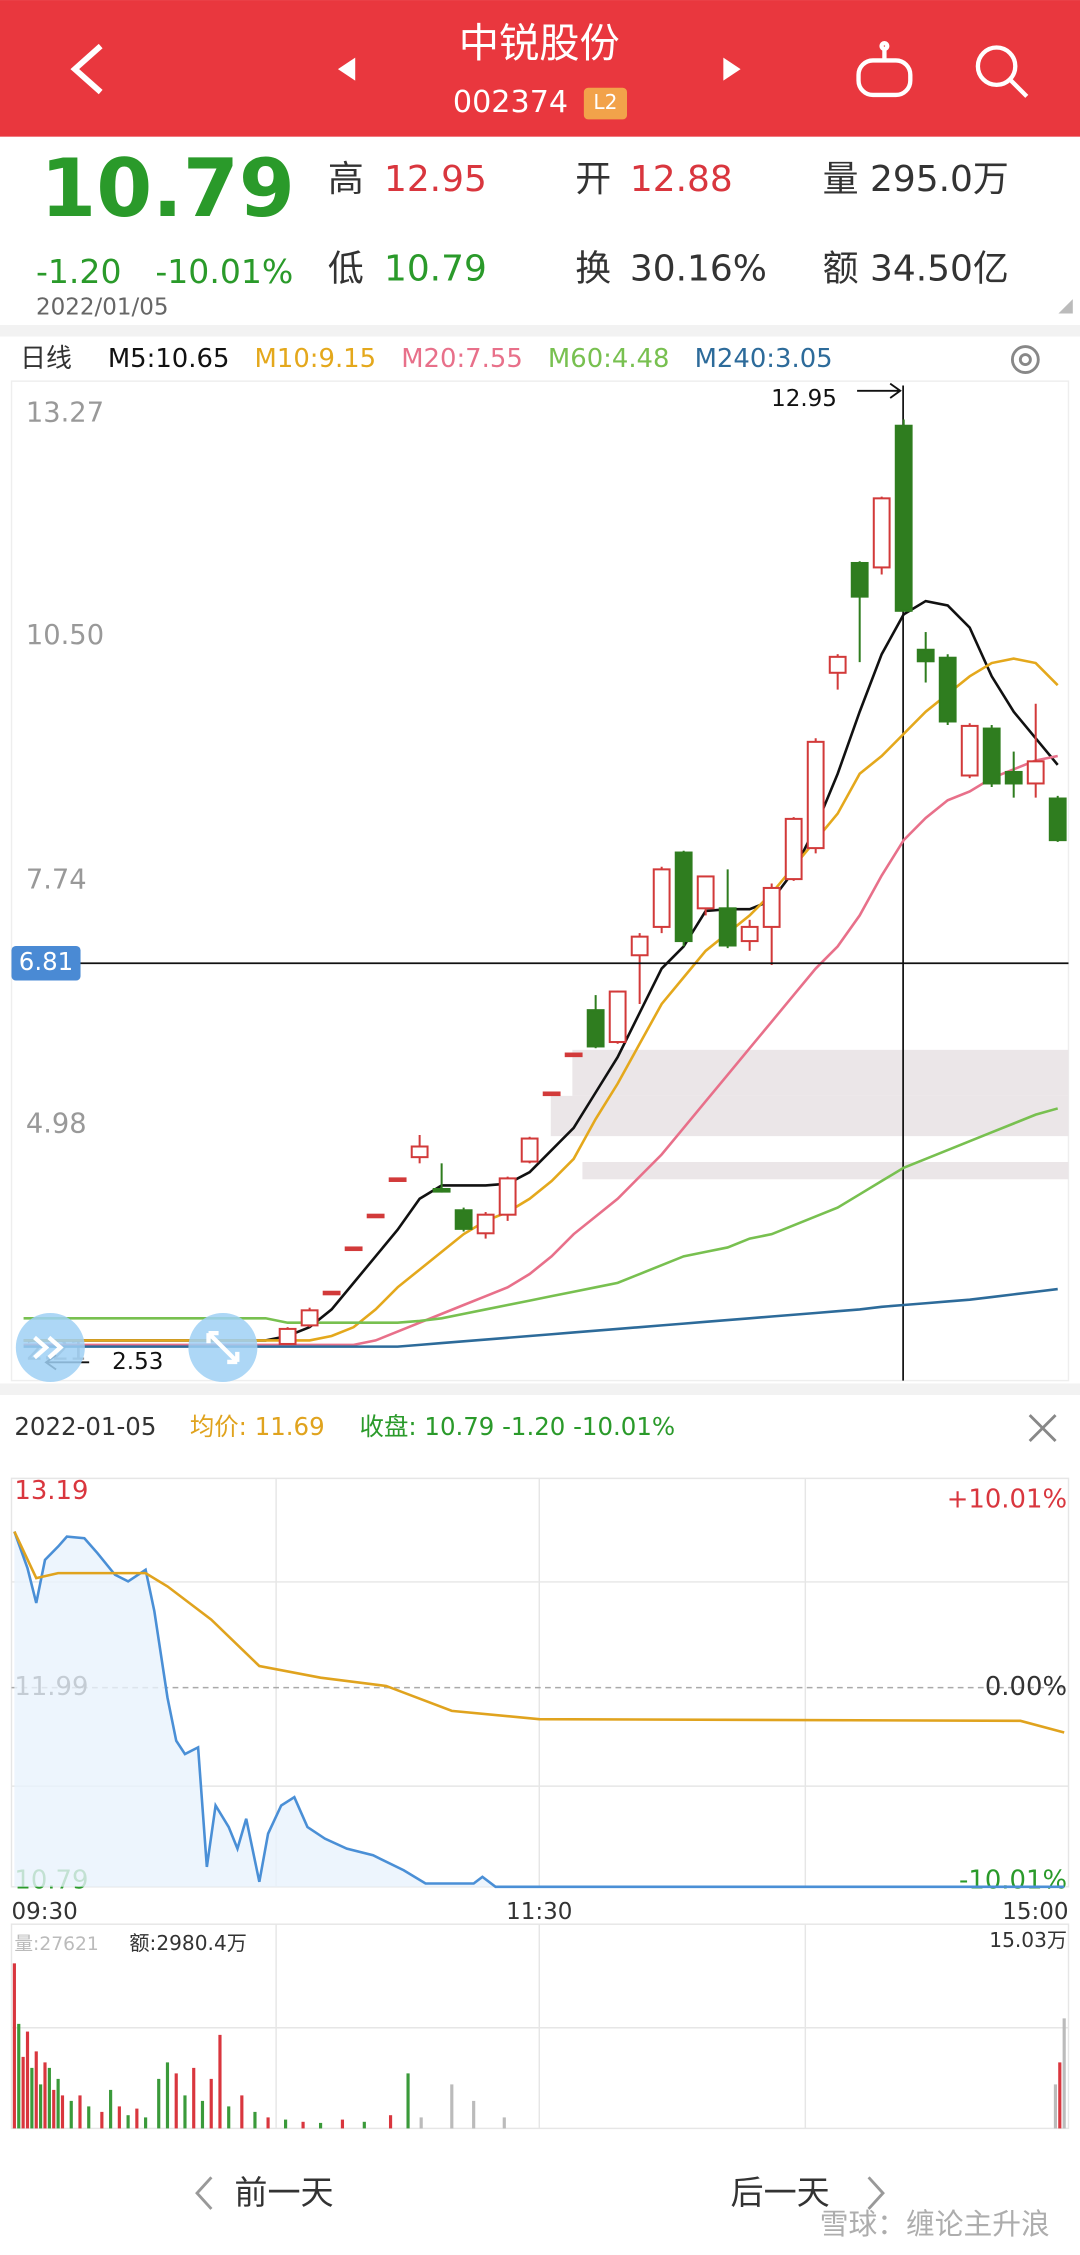 The height and width of the screenshot is (2255, 1080). What do you see at coordinates (935, 2224) in the screenshot?
I see `watermark: 雪球：缠论主升浪` at bounding box center [935, 2224].